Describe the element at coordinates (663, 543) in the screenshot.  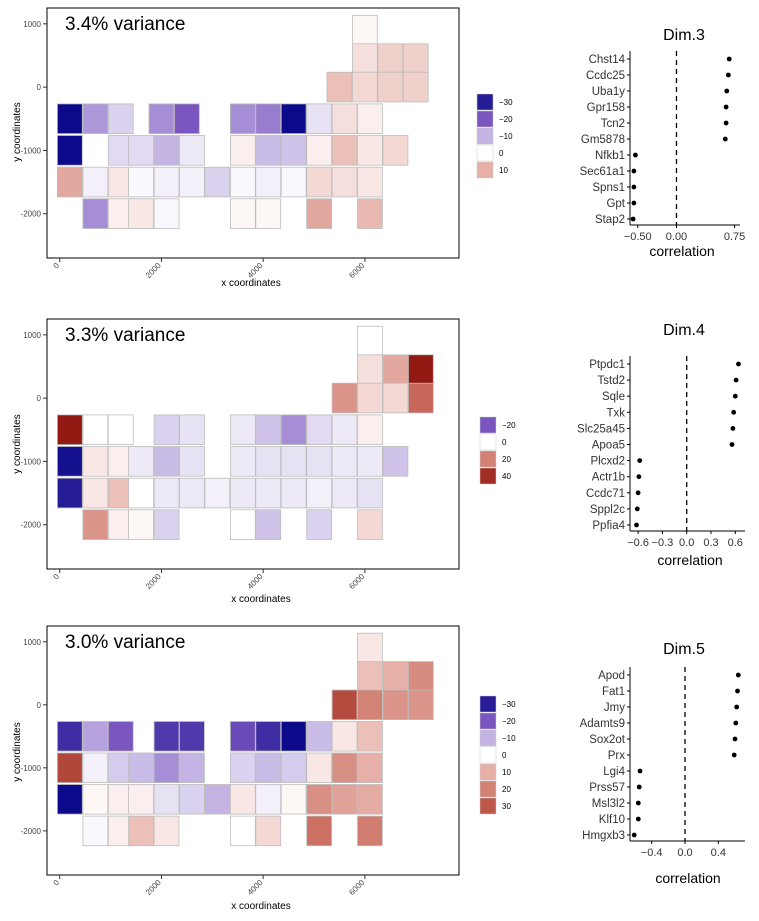
I see `x-tick-label: −0.3` at that location.